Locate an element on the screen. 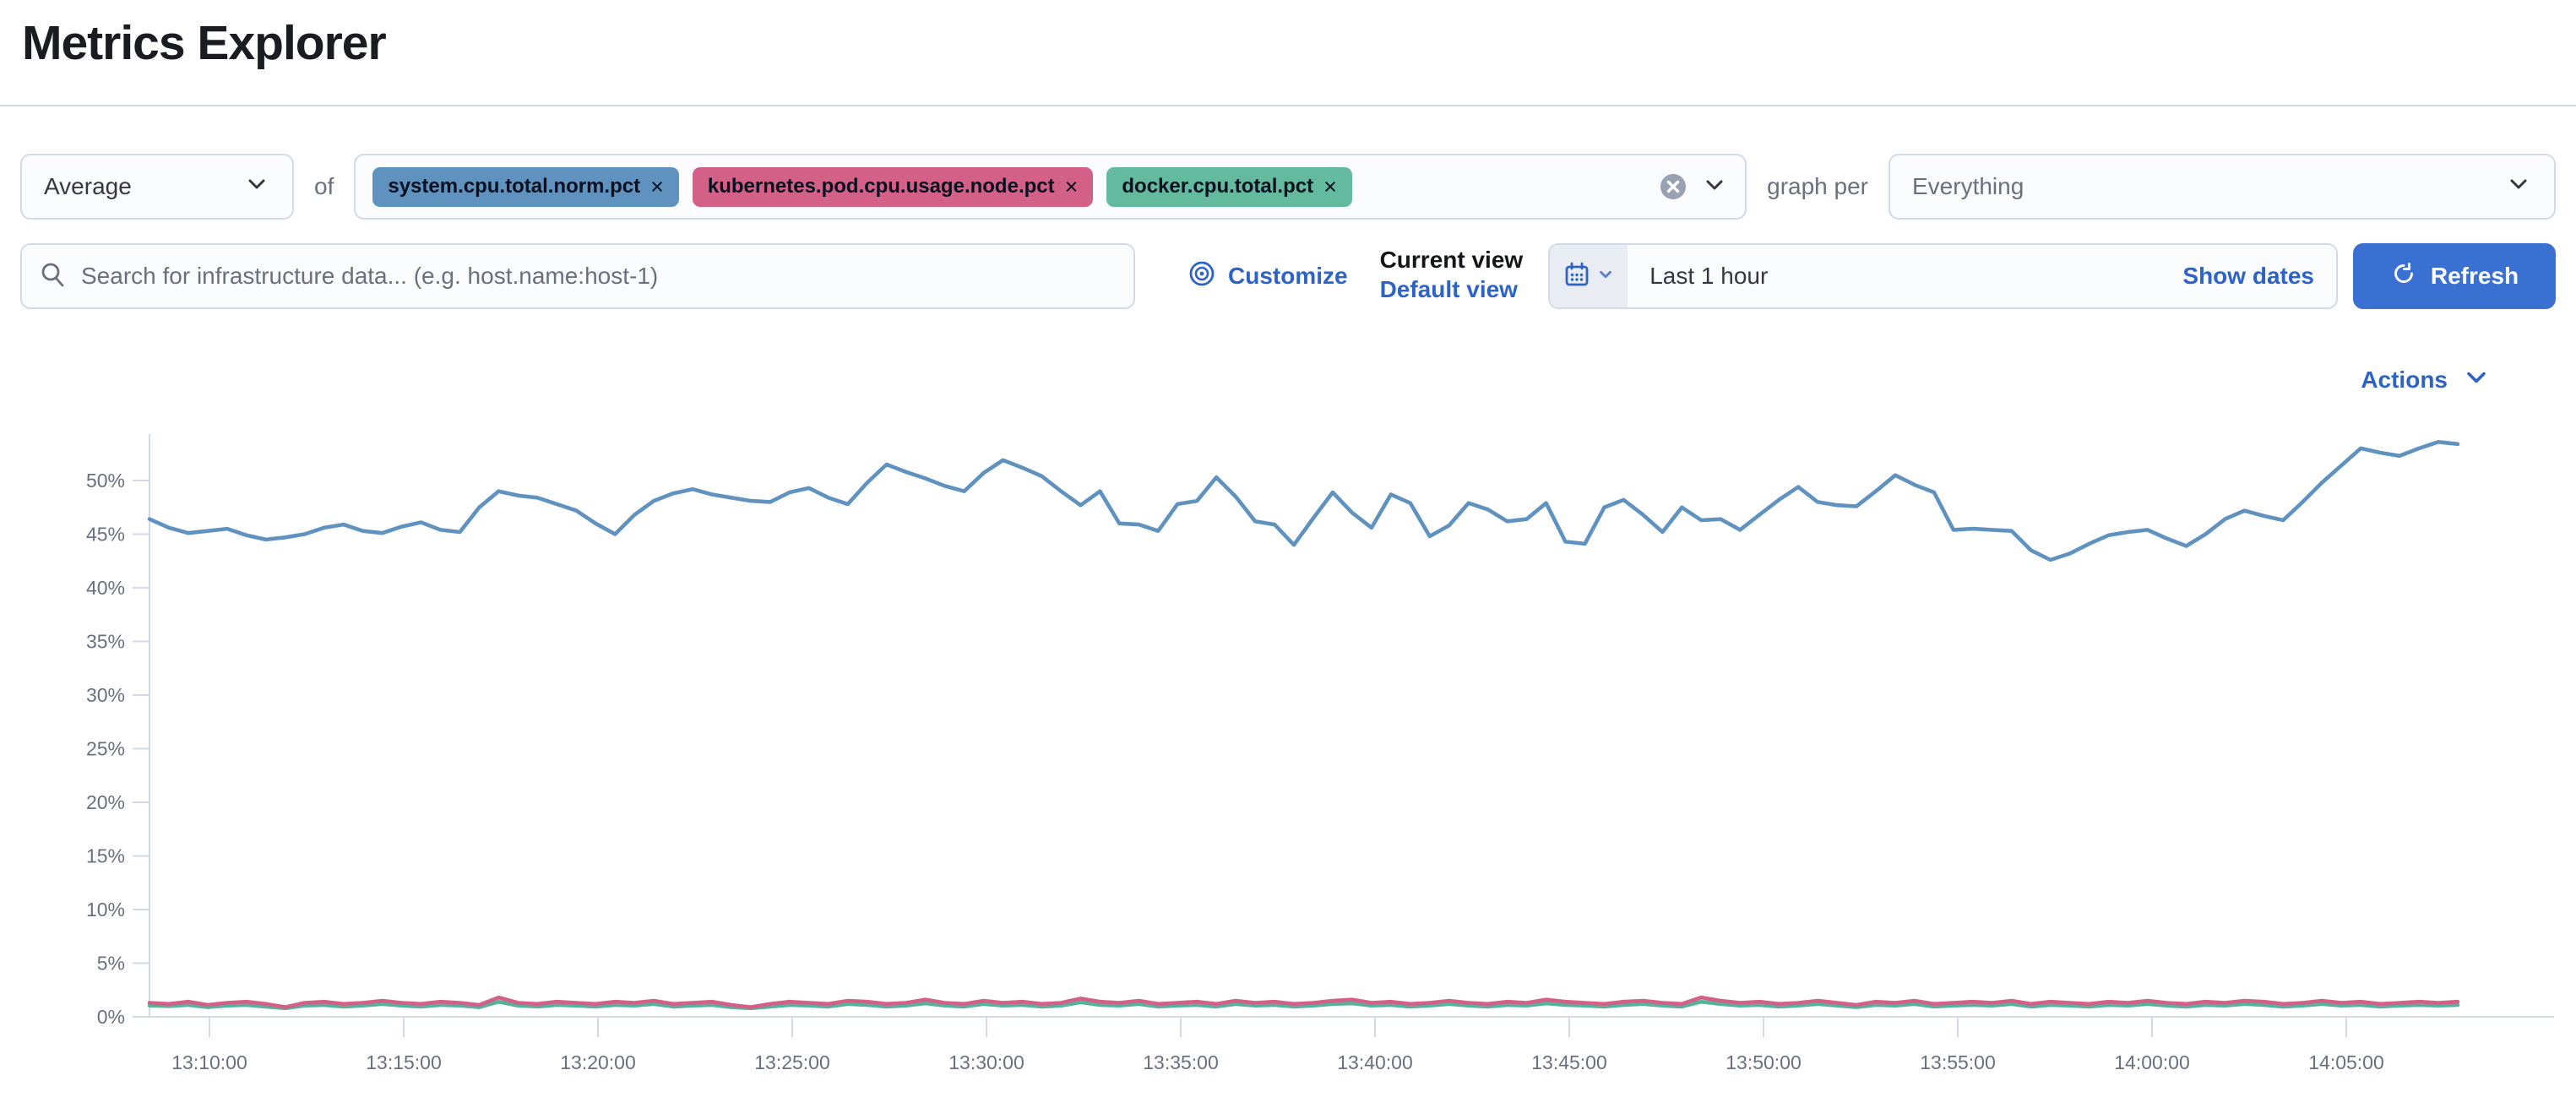 This screenshot has height=1108, width=2576. svg-text: 13:40:00 is located at coordinates (1375, 1062).